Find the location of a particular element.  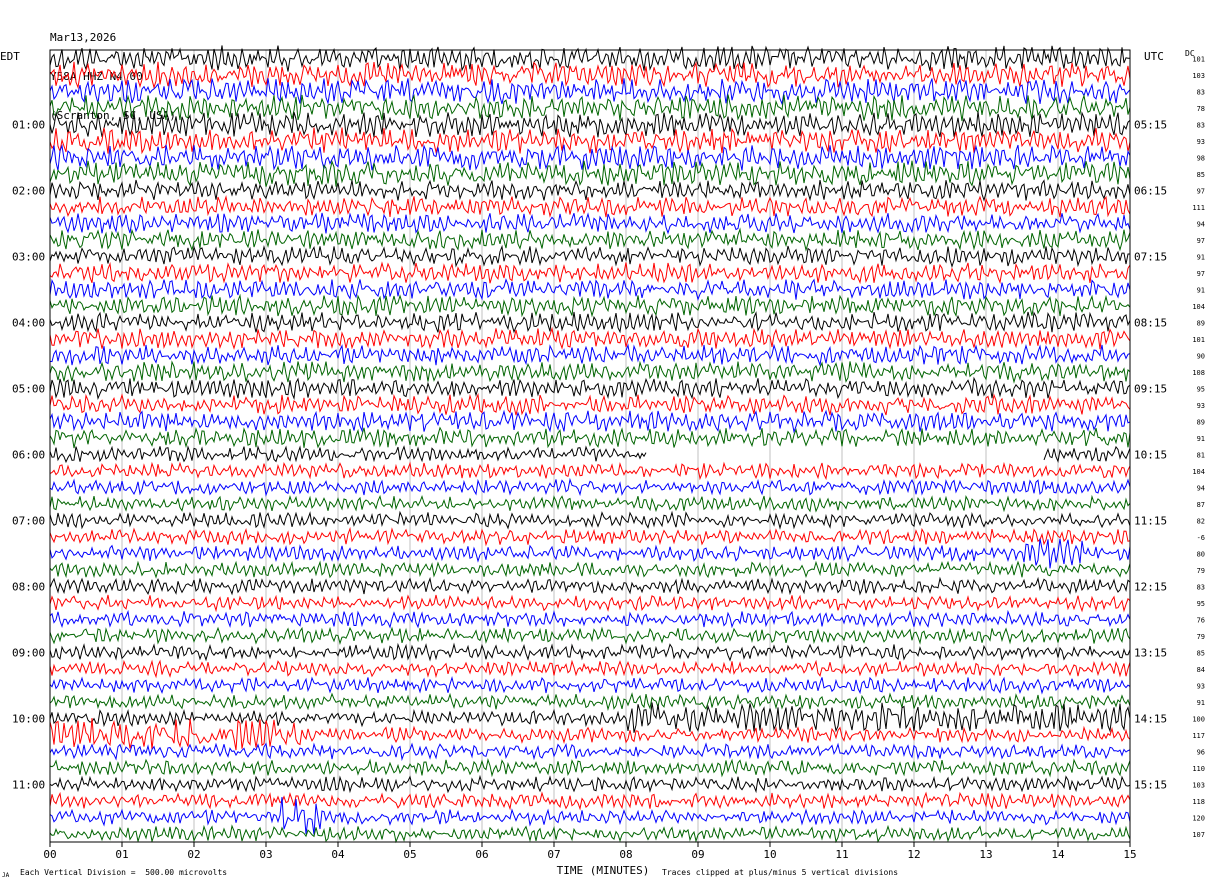

x-tick-label: 14 is located at coordinates (1058, 854).